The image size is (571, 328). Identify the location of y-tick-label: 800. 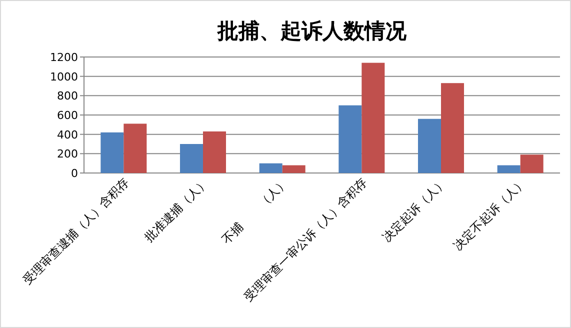
(67, 96).